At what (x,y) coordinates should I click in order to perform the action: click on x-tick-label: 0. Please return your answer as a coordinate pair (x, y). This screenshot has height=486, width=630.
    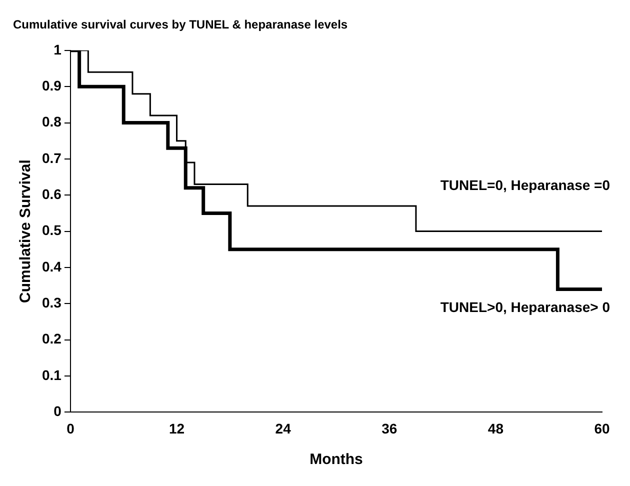
    Looking at the image, I should click on (70, 428).